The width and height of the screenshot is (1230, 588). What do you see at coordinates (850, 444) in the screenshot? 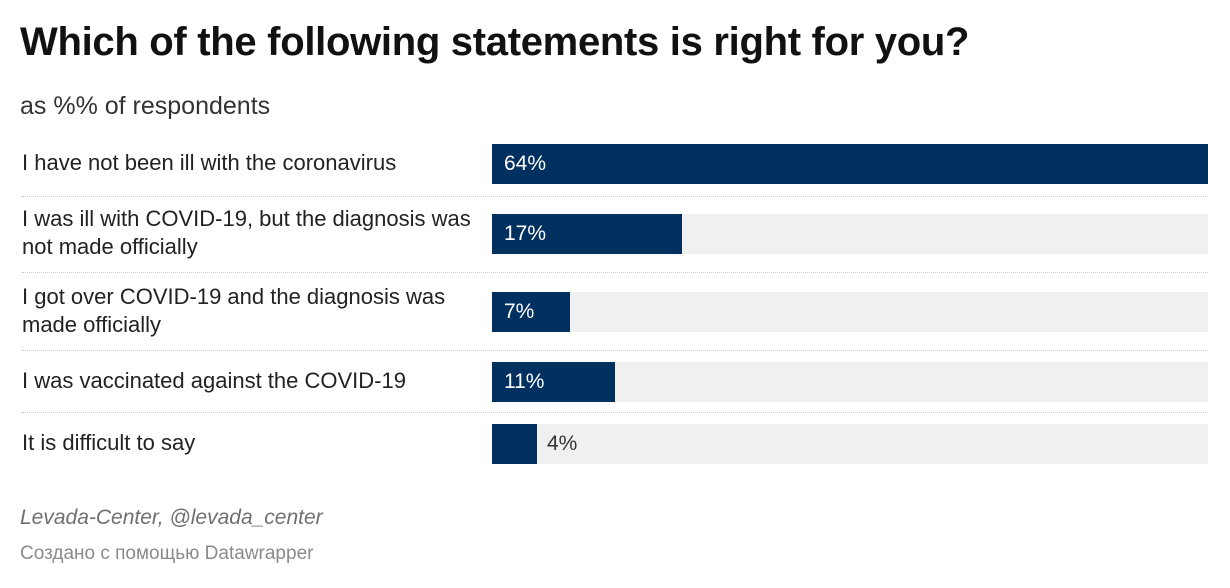
I see `bar-track: 4%` at bounding box center [850, 444].